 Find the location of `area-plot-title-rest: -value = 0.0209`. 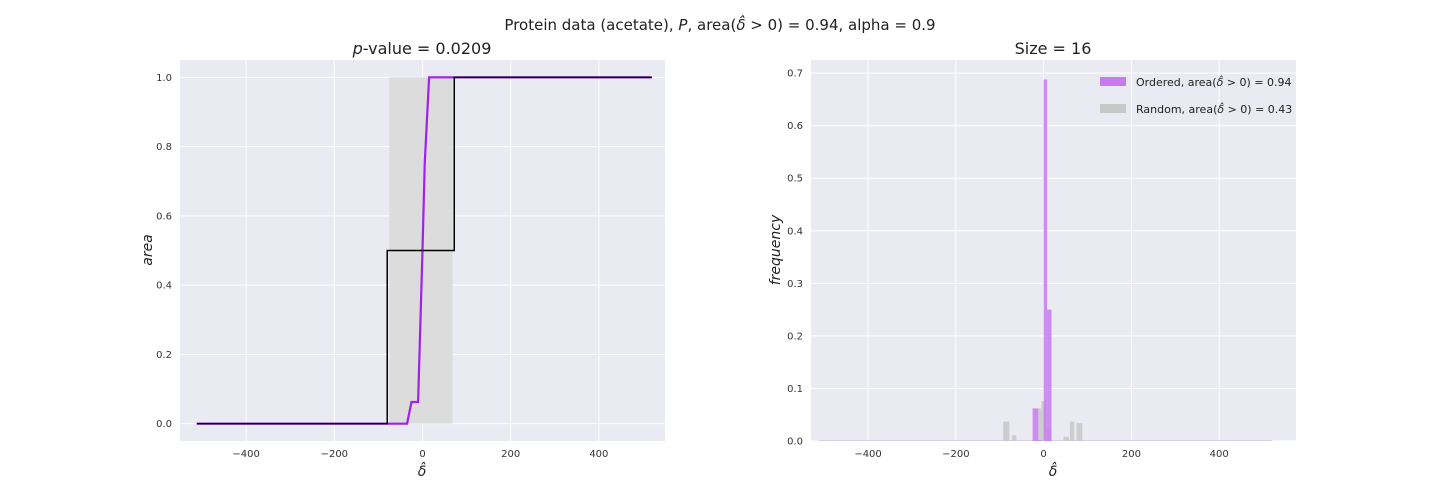

area-plot-title-rest: -value = 0.0209 is located at coordinates (427, 48).